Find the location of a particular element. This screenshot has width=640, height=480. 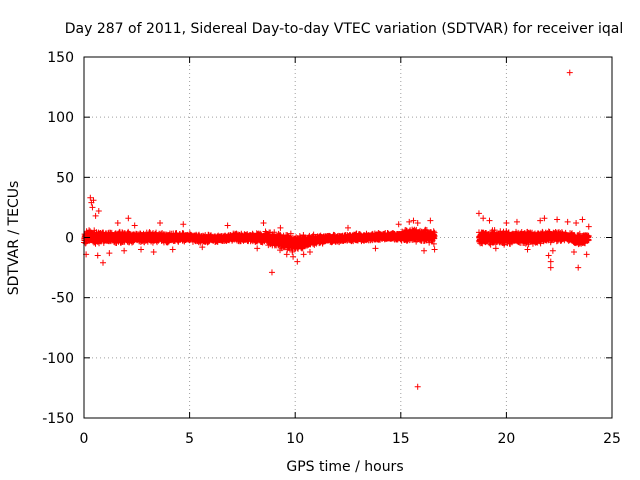

x-tick-label: 20 is located at coordinates (506, 439).